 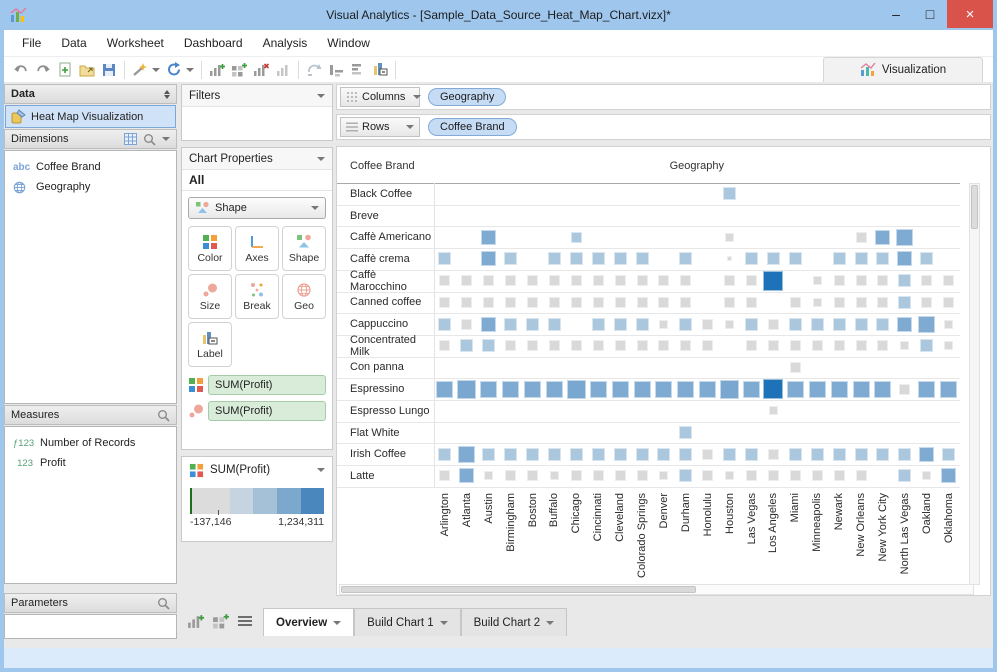 What do you see at coordinates (309, 622) in the screenshot?
I see `tab-overview: Overview` at bounding box center [309, 622].